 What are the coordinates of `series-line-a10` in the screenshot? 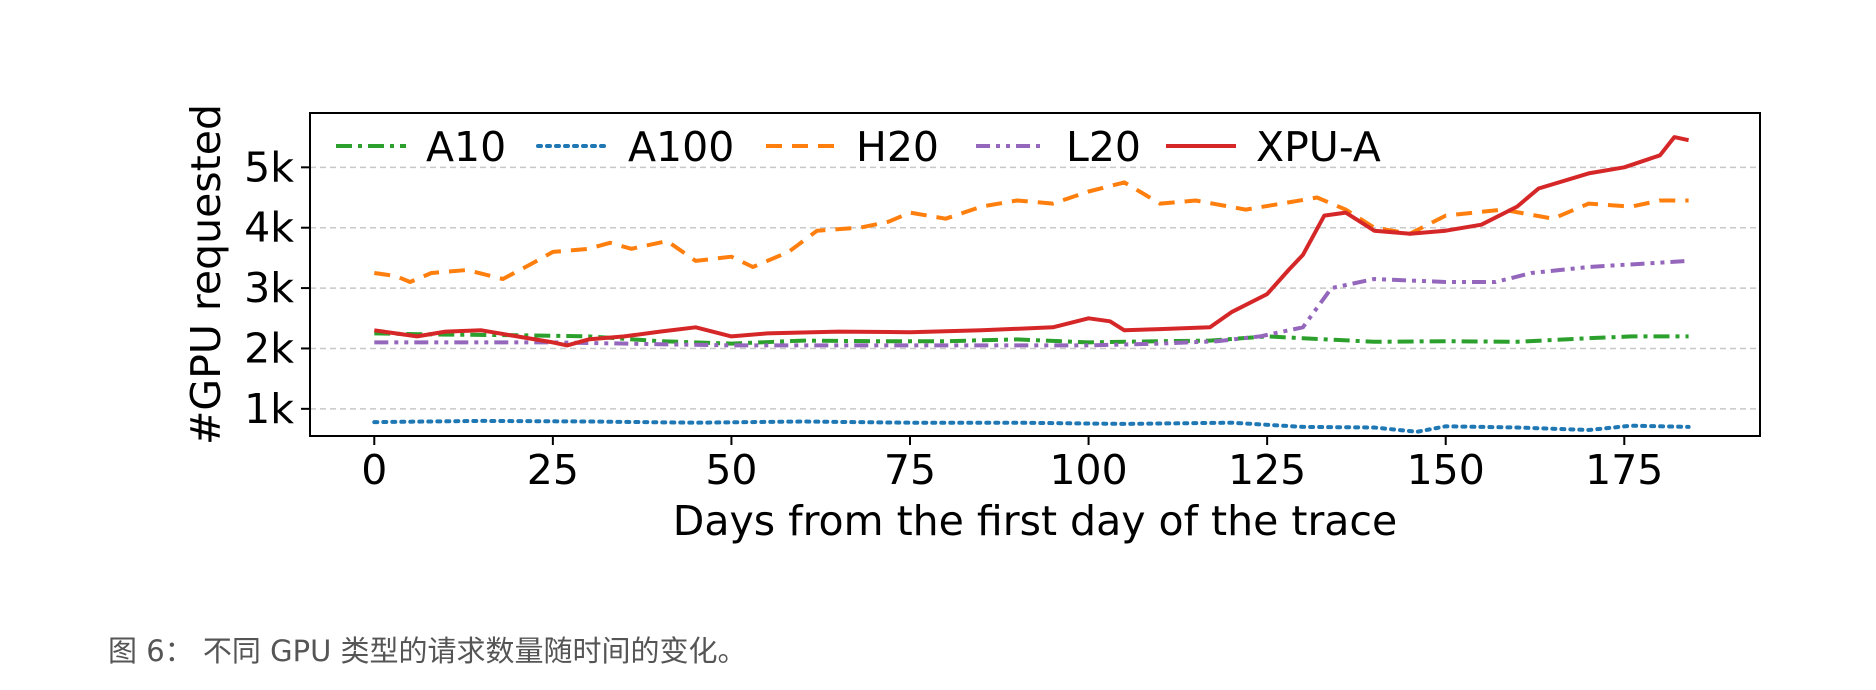 It's located at (1031, 338).